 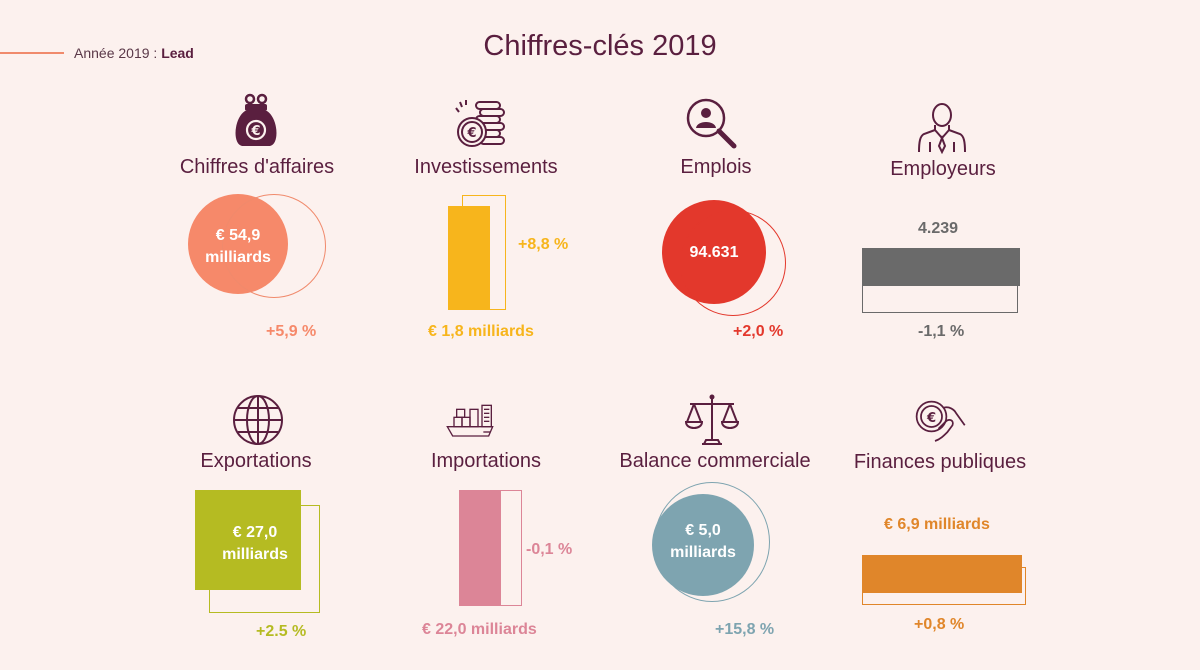 I want to click on employers-outline-bar, so click(x=940, y=294).